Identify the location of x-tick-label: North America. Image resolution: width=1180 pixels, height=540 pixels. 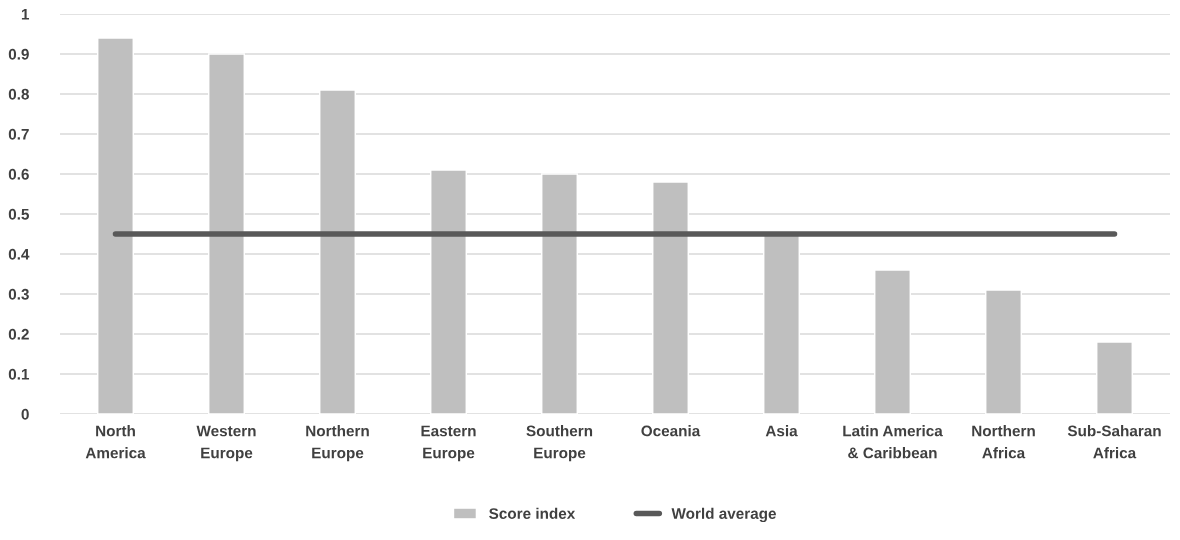
(115, 442).